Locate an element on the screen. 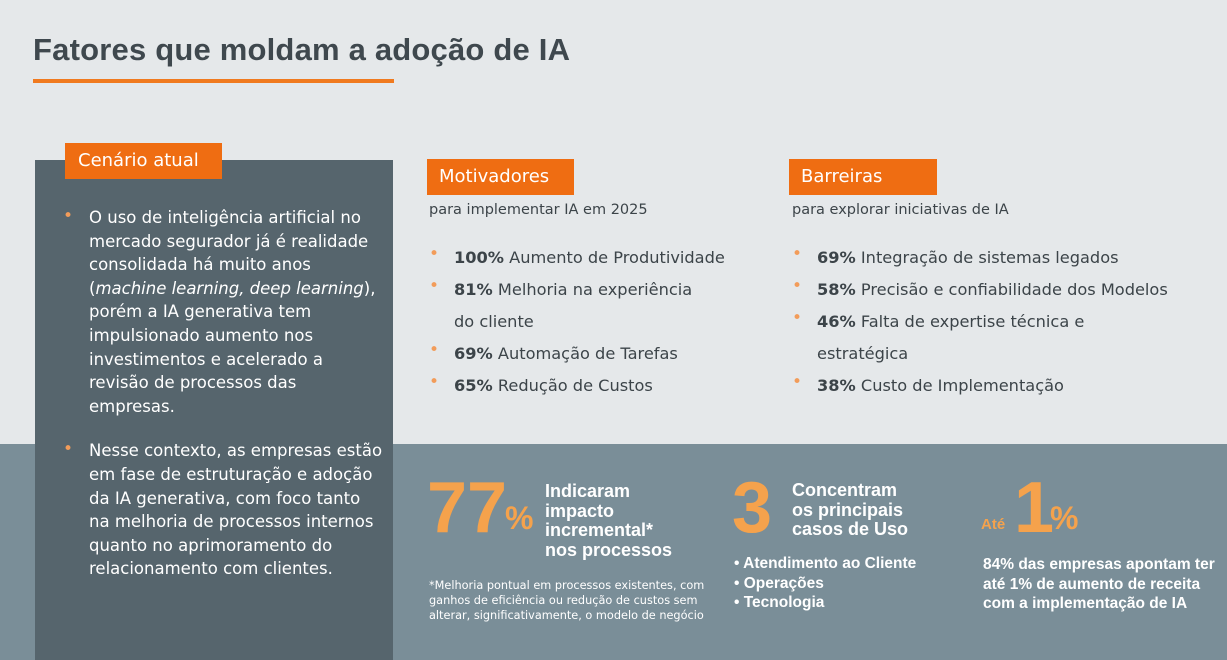 The width and height of the screenshot is (1227, 660). stat-77-label-line: impacto is located at coordinates (580, 510).